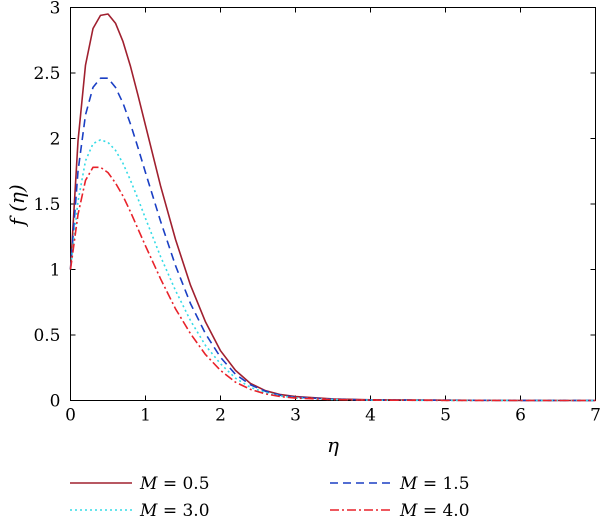 This screenshot has width=600, height=523. I want to click on x-axis-title: η, so click(333, 445).